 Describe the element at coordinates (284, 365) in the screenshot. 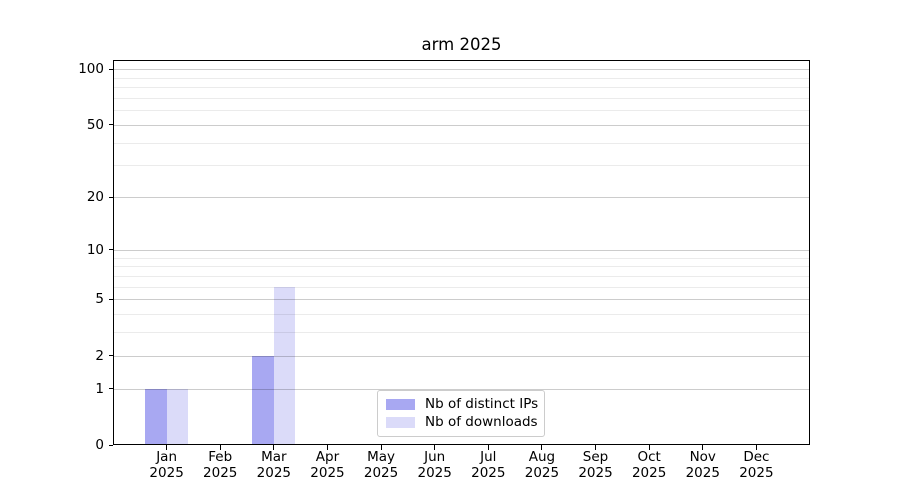

I see `bar-downloads-mar` at that location.